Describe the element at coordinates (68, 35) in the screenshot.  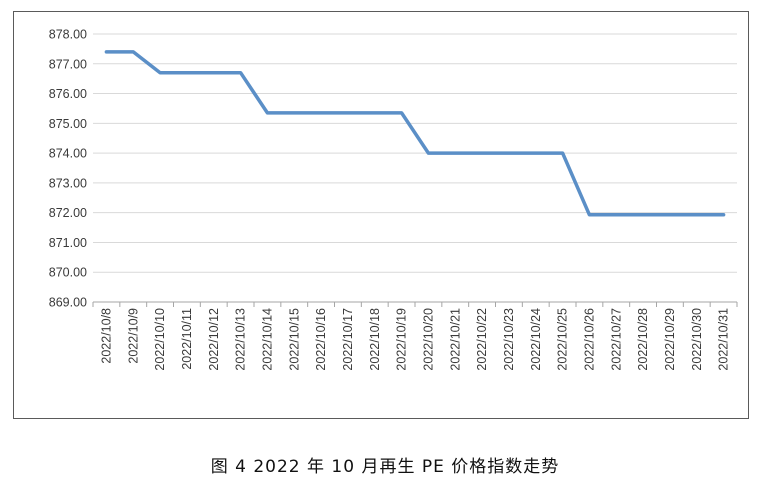
I see `y-tick-label: 878.00` at that location.